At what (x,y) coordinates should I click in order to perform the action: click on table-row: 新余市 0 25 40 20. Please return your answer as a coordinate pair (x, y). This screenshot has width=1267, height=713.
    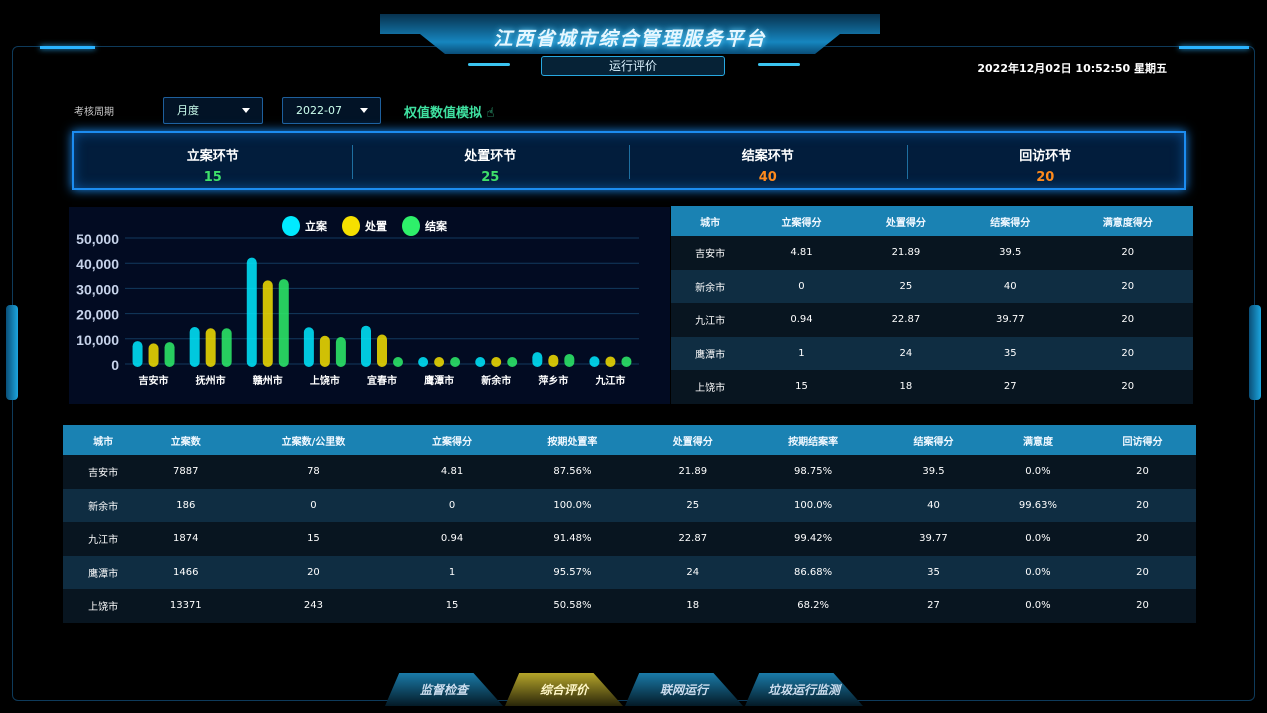
    Looking at the image, I should click on (932, 286).